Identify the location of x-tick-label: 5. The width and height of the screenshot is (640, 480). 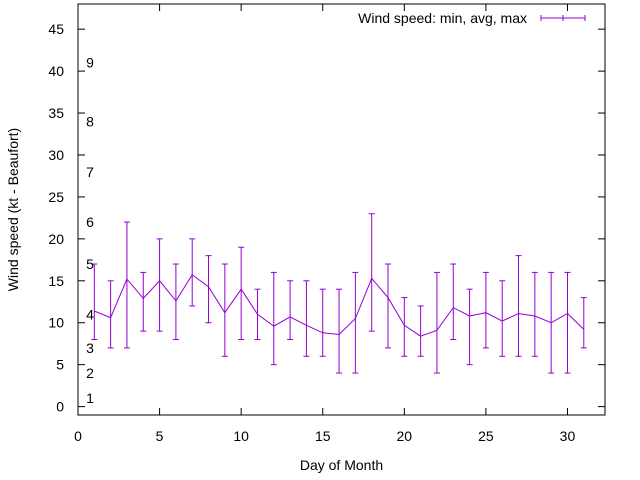
(160, 436).